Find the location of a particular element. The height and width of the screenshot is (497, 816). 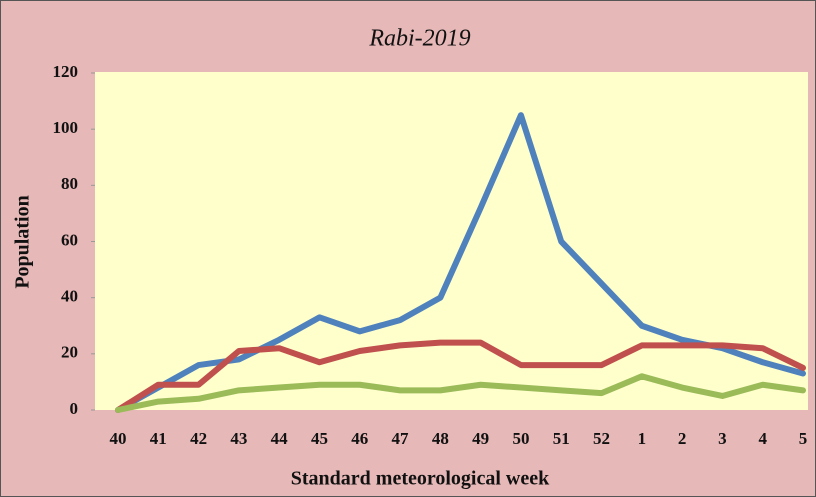

x-tick-label: 41 is located at coordinates (158, 438).